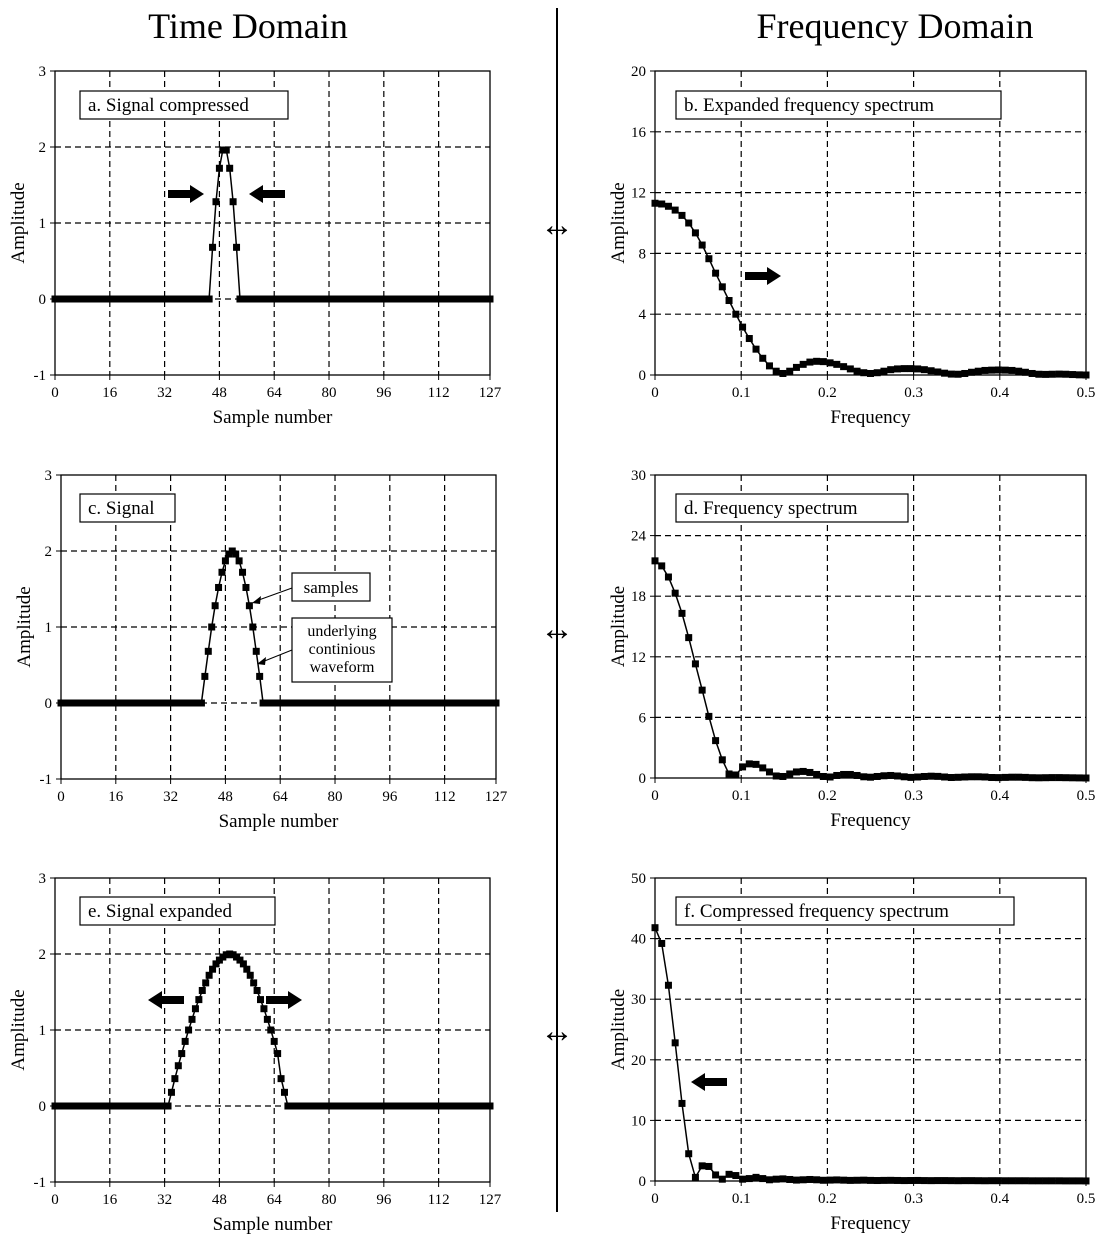 The height and width of the screenshot is (1237, 1107). I want to click on y-tick-label: 2, so click(49, 552).